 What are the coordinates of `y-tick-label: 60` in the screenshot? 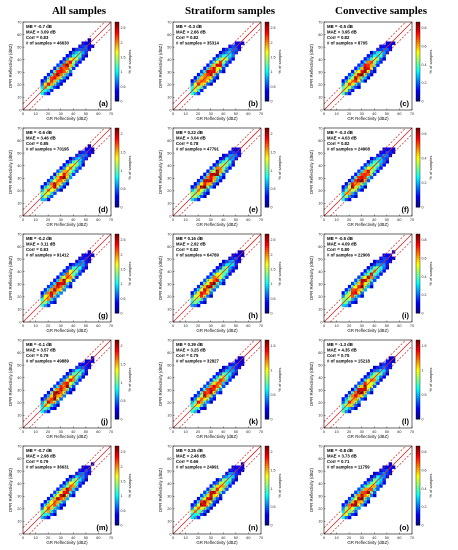 It's located at (19, 353).